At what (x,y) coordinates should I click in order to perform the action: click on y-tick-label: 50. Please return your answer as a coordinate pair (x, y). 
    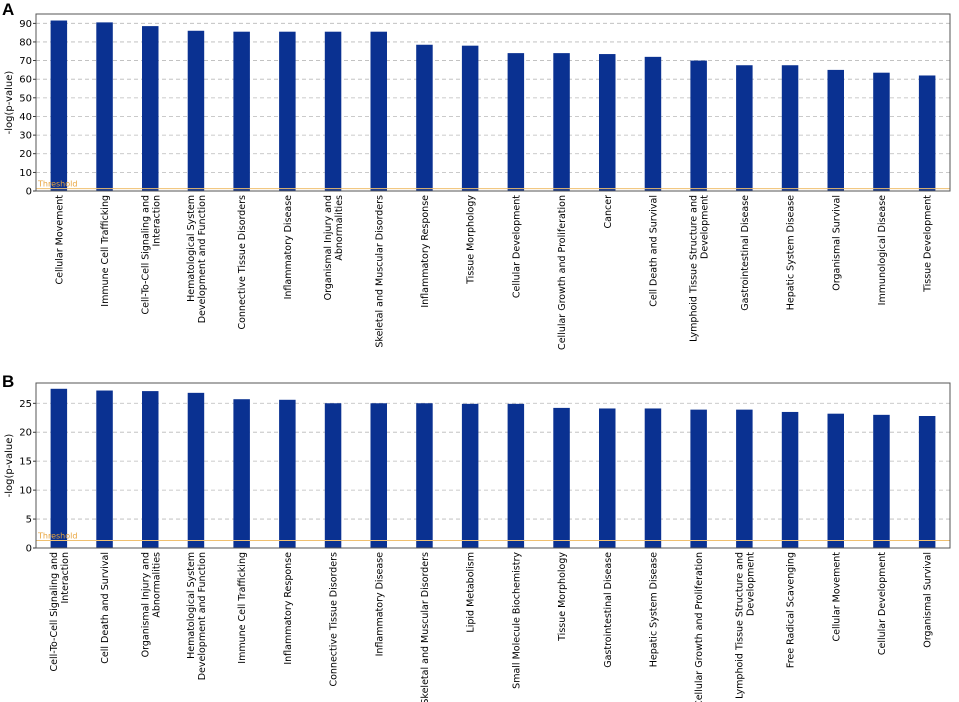
    Looking at the image, I should click on (25, 98).